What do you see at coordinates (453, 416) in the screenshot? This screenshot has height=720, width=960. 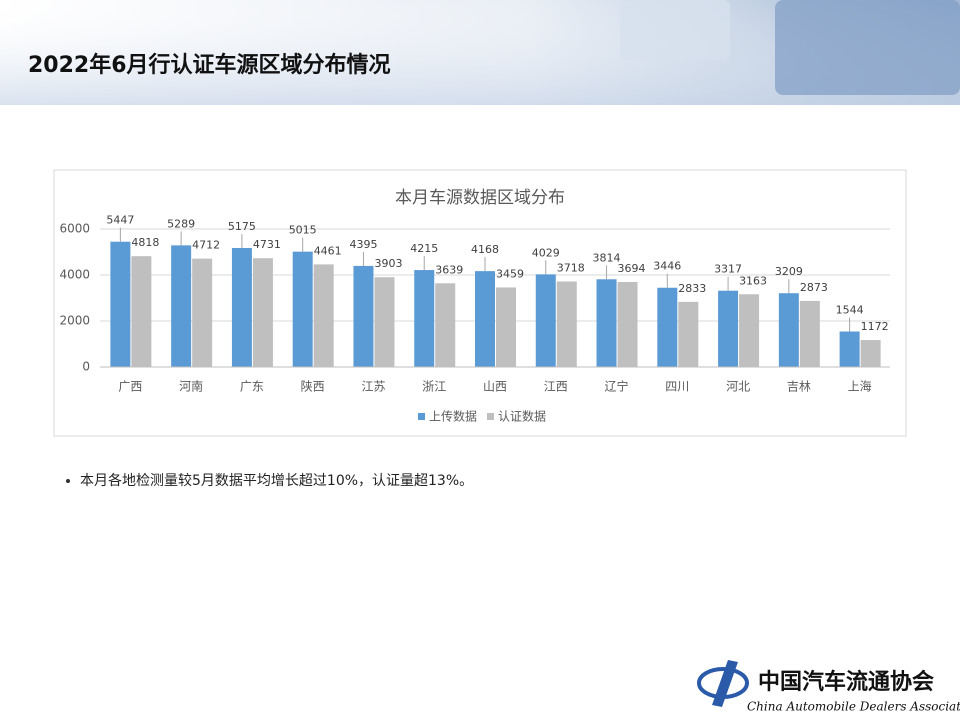 I see `legend-label: 上传数据` at bounding box center [453, 416].